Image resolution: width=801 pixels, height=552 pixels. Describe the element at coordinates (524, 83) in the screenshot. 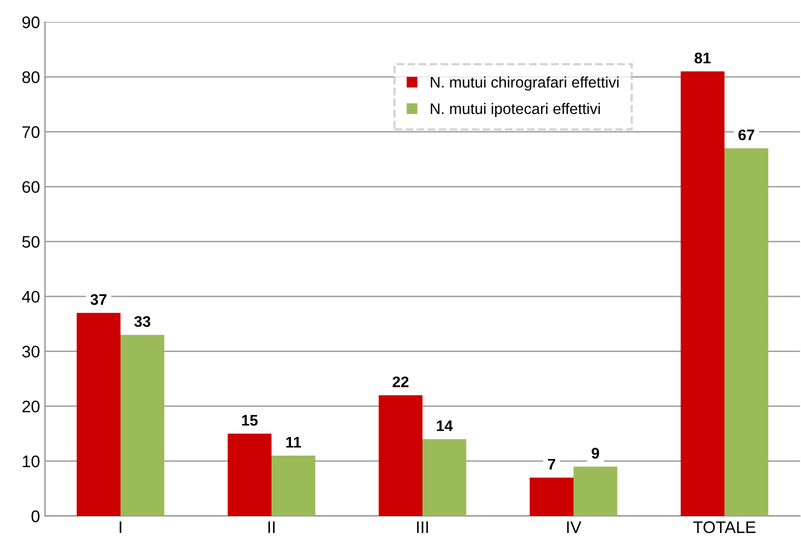

I see `legend-label: N. mutui chirografari effettivi` at that location.